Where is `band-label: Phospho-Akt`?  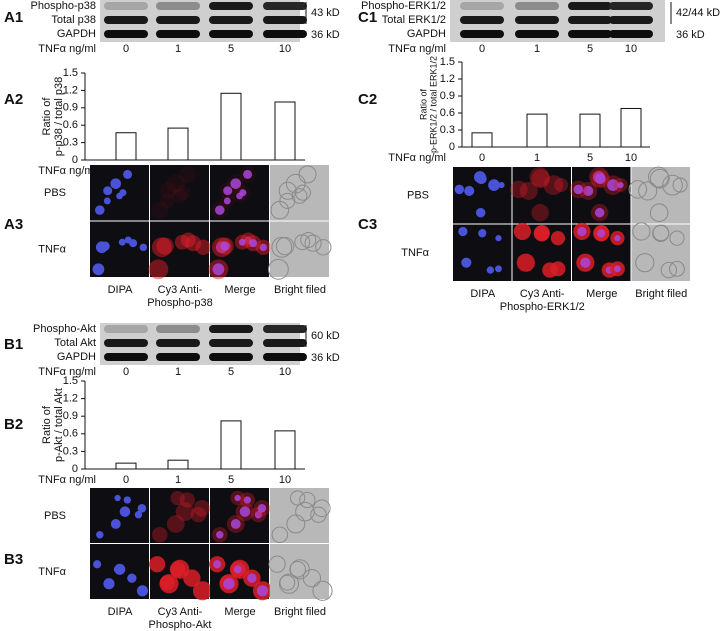 band-label: Phospho-Akt is located at coordinates (64, 329).